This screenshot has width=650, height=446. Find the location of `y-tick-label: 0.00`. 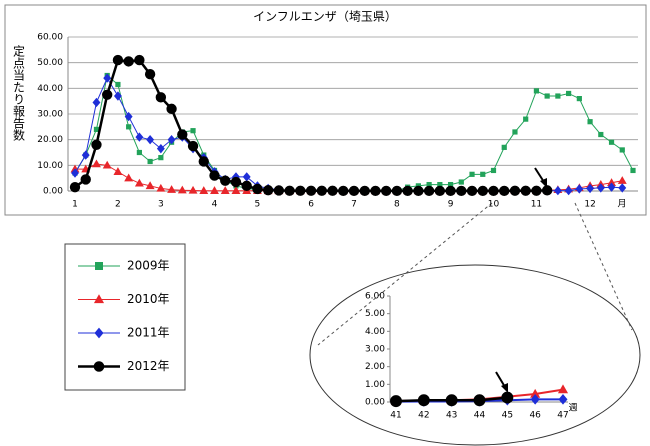

y-tick-label: 0.00 is located at coordinates (375, 403).